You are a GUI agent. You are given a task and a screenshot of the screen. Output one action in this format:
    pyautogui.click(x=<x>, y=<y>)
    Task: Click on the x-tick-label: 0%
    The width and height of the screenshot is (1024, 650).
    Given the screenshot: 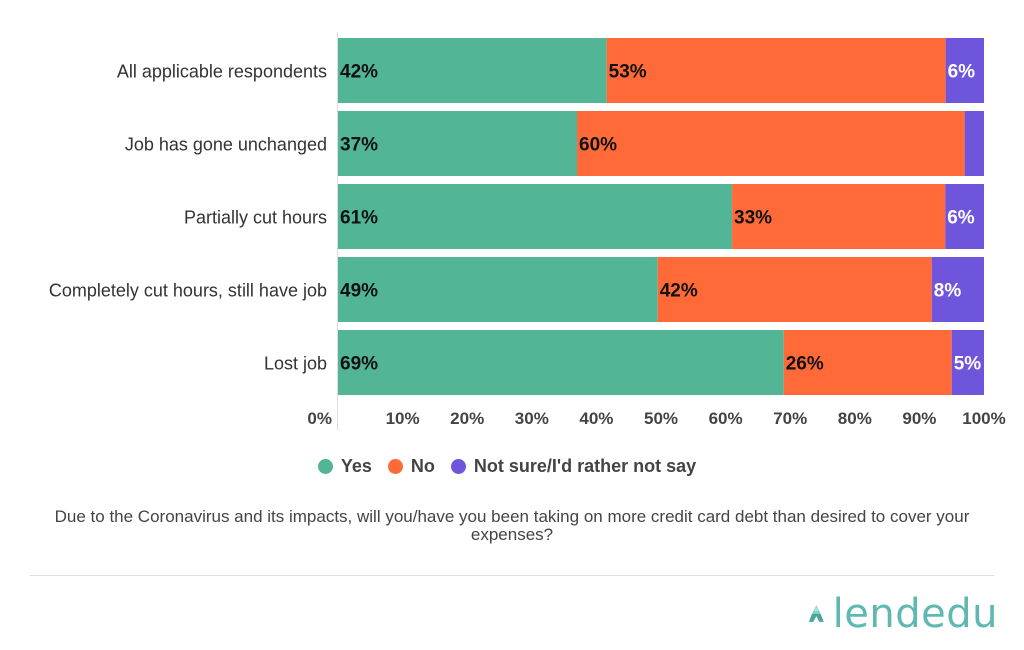 What is the action you would take?
    pyautogui.click(x=319, y=418)
    